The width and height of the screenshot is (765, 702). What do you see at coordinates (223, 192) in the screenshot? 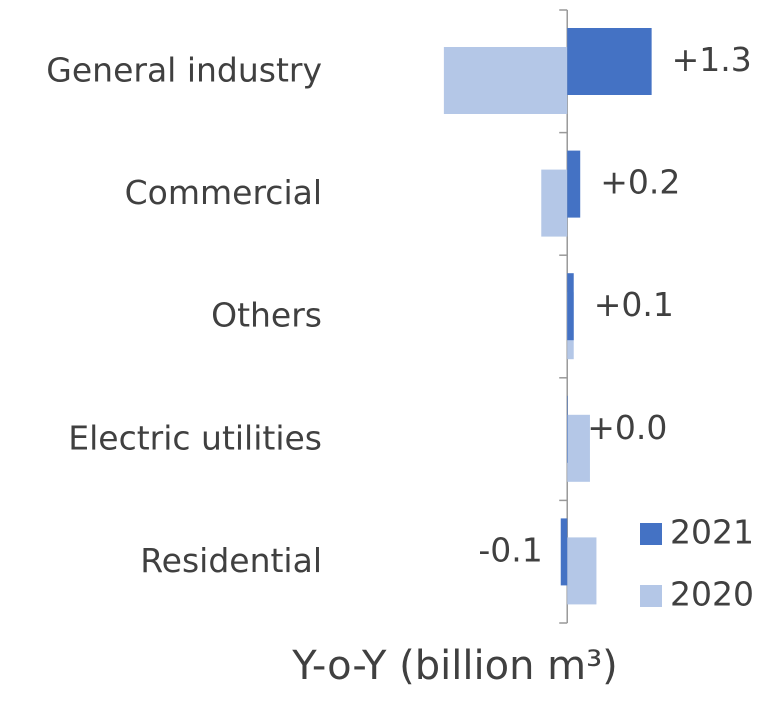
I see `y-tick-label: Commercial` at bounding box center [223, 192].